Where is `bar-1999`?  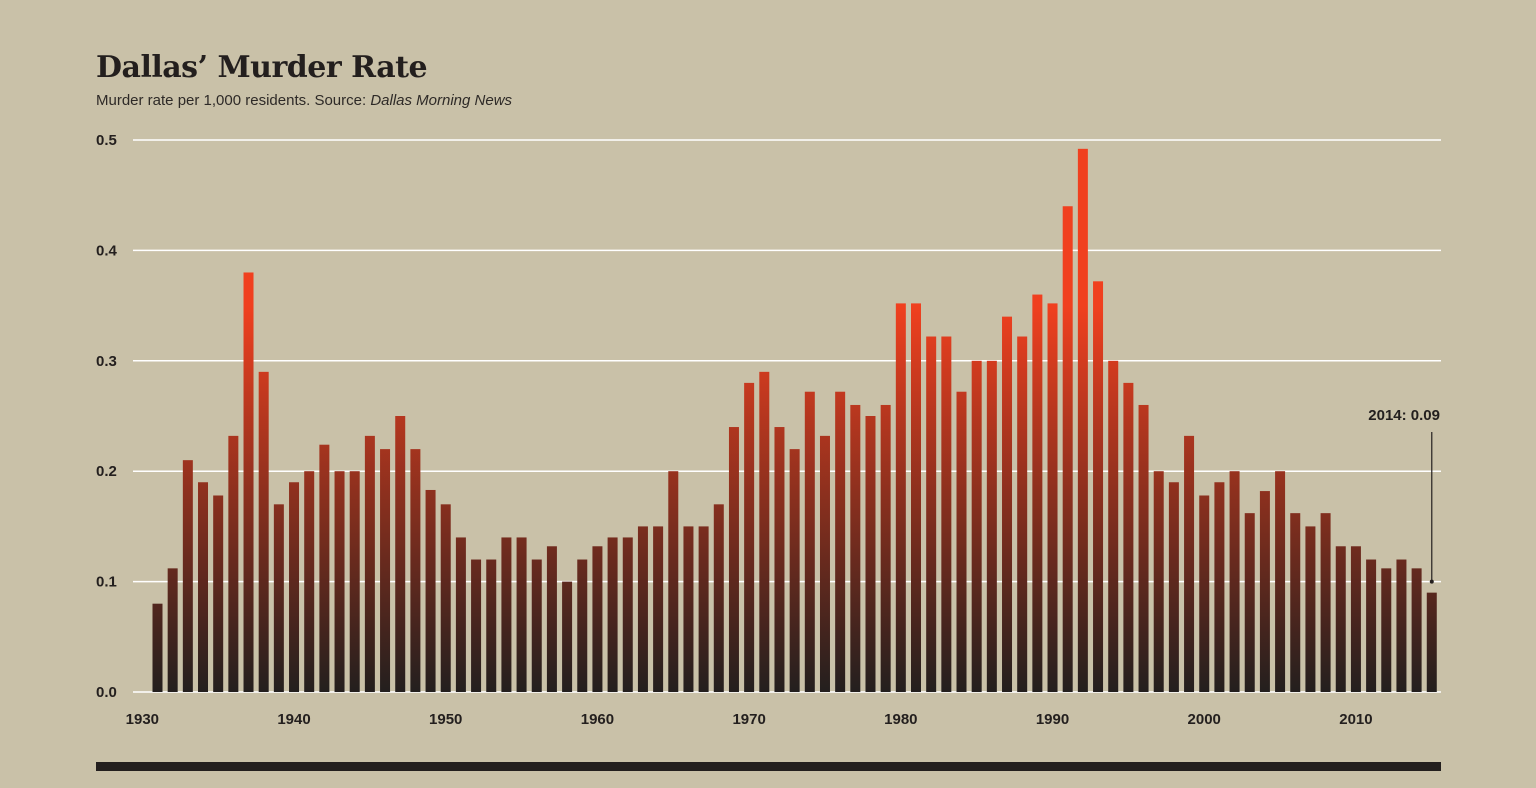 bar-1999 is located at coordinates (1189, 563).